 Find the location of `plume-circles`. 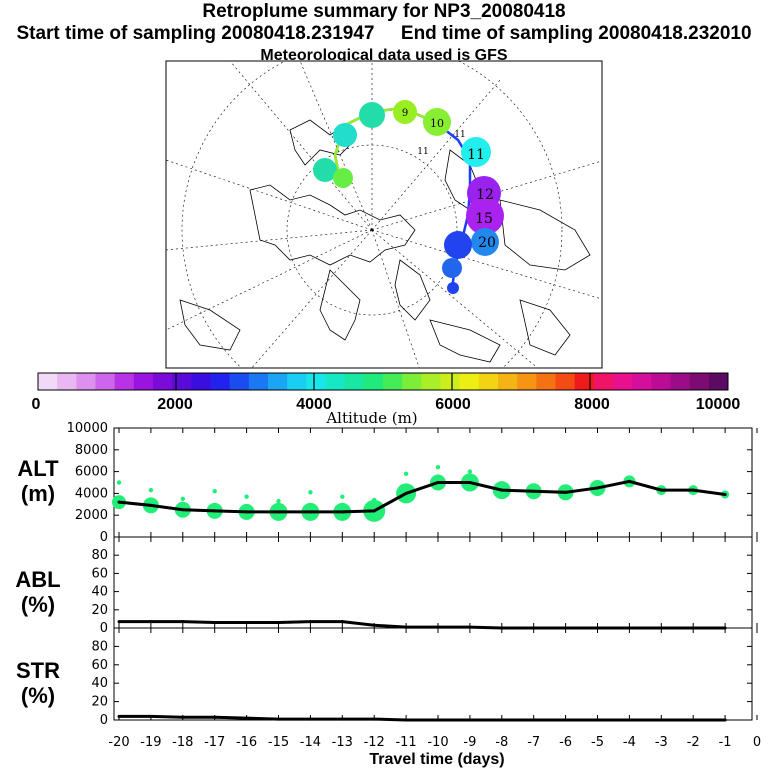

plume-circles is located at coordinates (408, 197).